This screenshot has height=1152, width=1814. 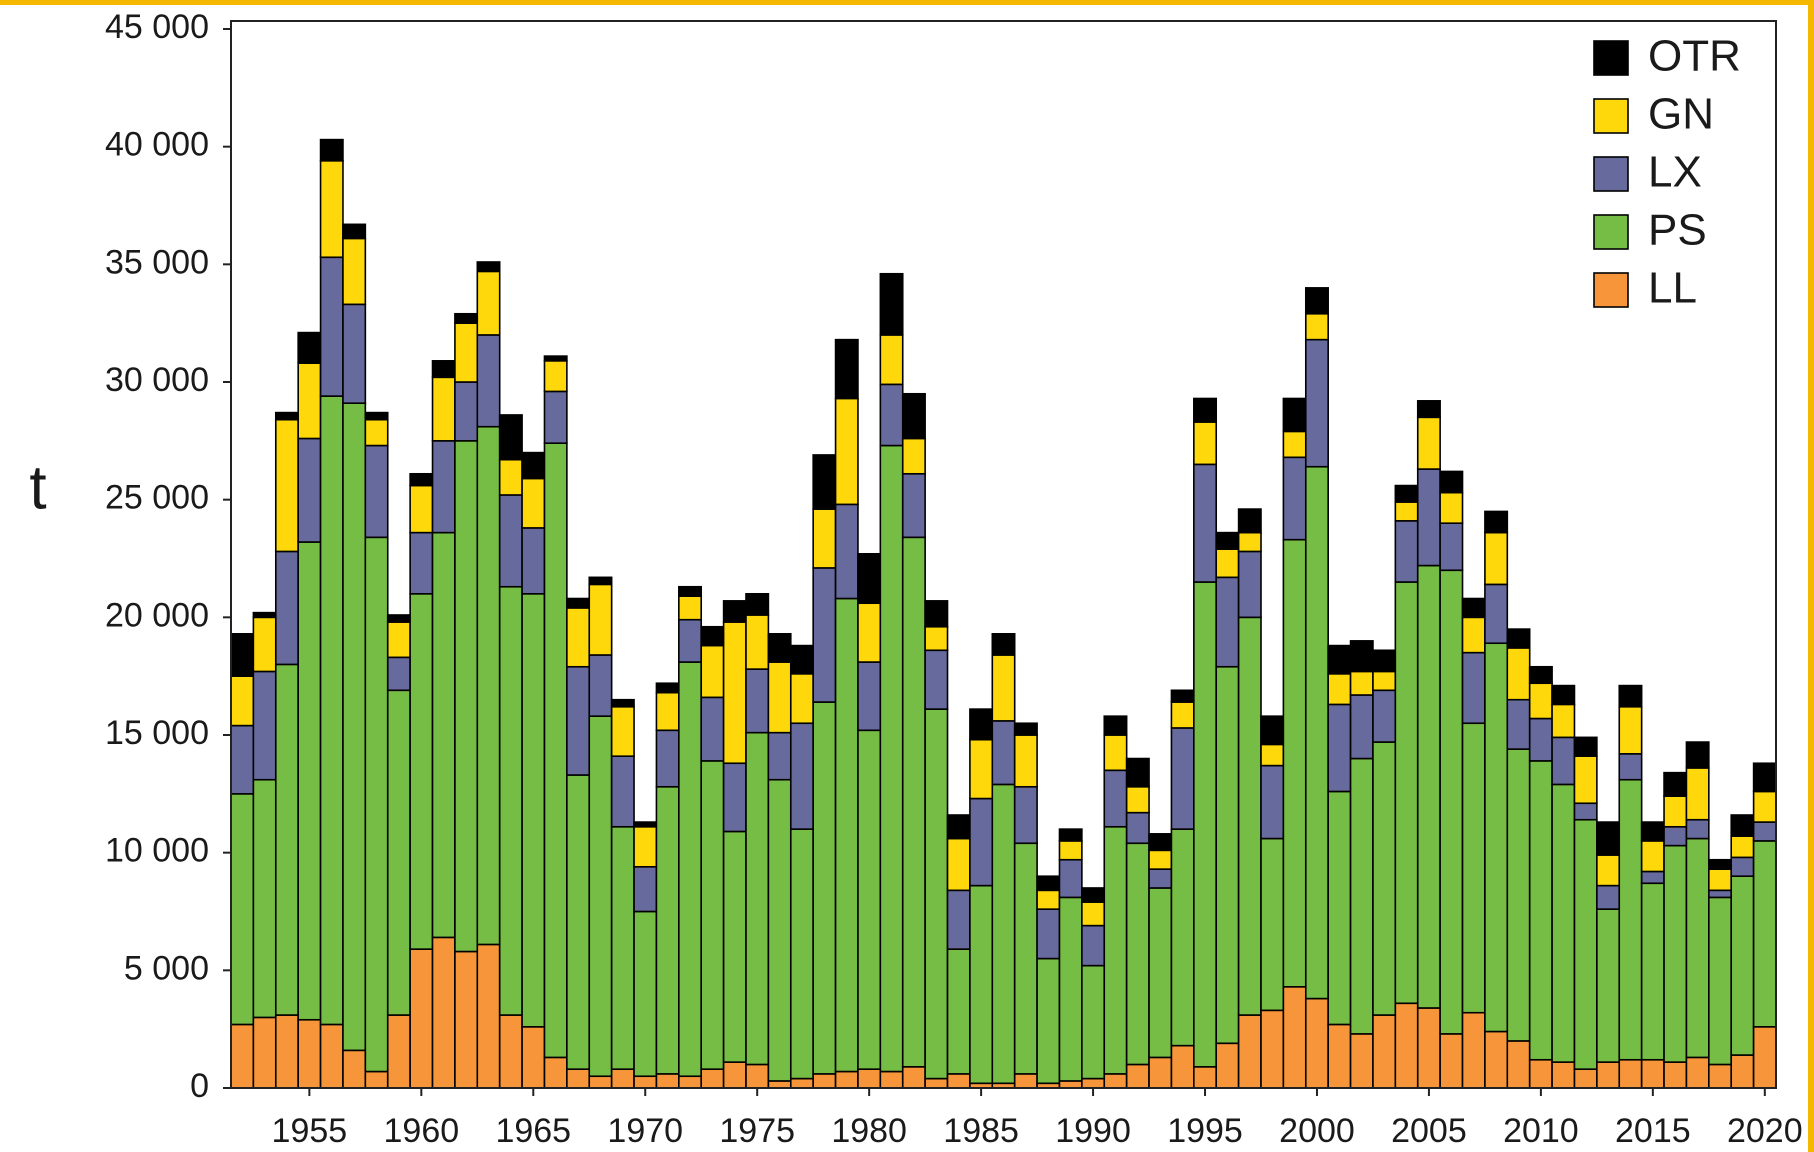 What do you see at coordinates (1765, 1131) in the screenshot?
I see `x-tick-label: 2020` at bounding box center [1765, 1131].